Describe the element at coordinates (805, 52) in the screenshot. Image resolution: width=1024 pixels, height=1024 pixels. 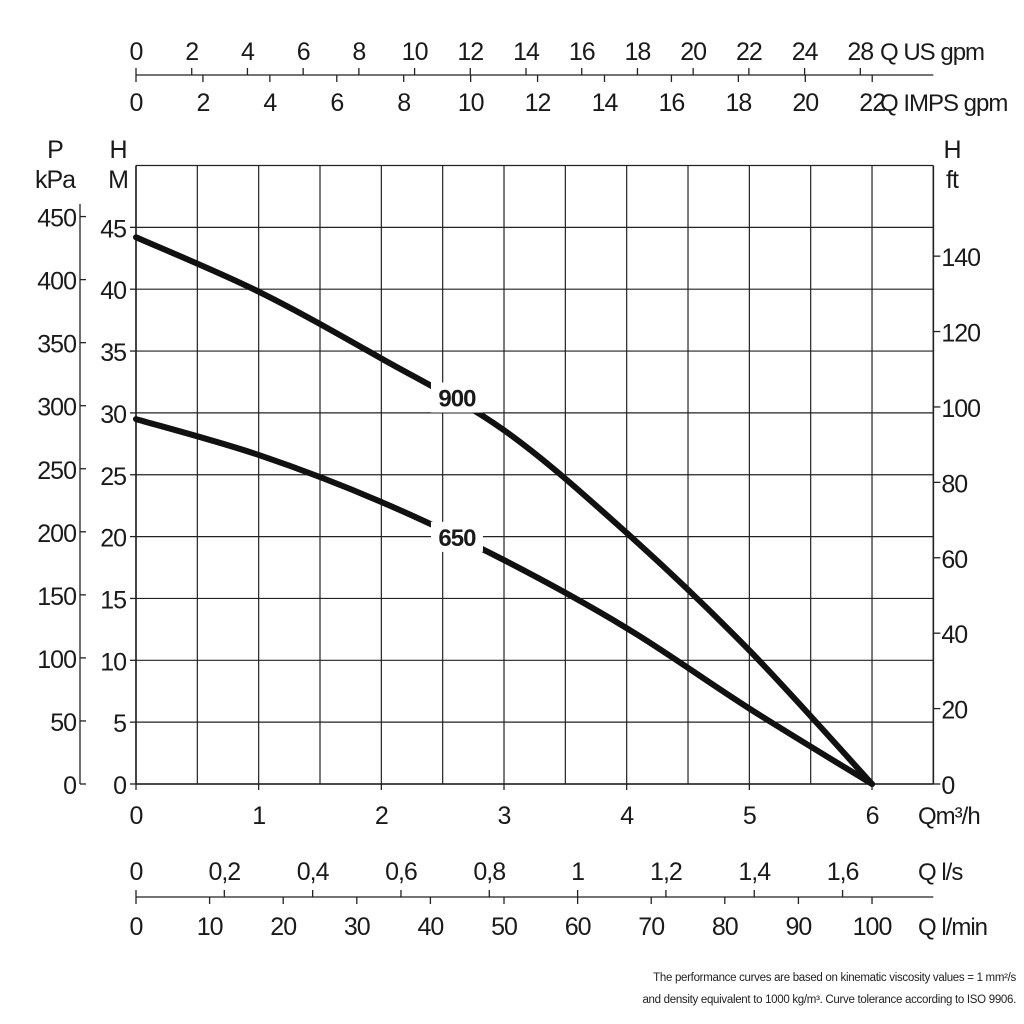
I see `us-gpm-tick-label: 24` at that location.